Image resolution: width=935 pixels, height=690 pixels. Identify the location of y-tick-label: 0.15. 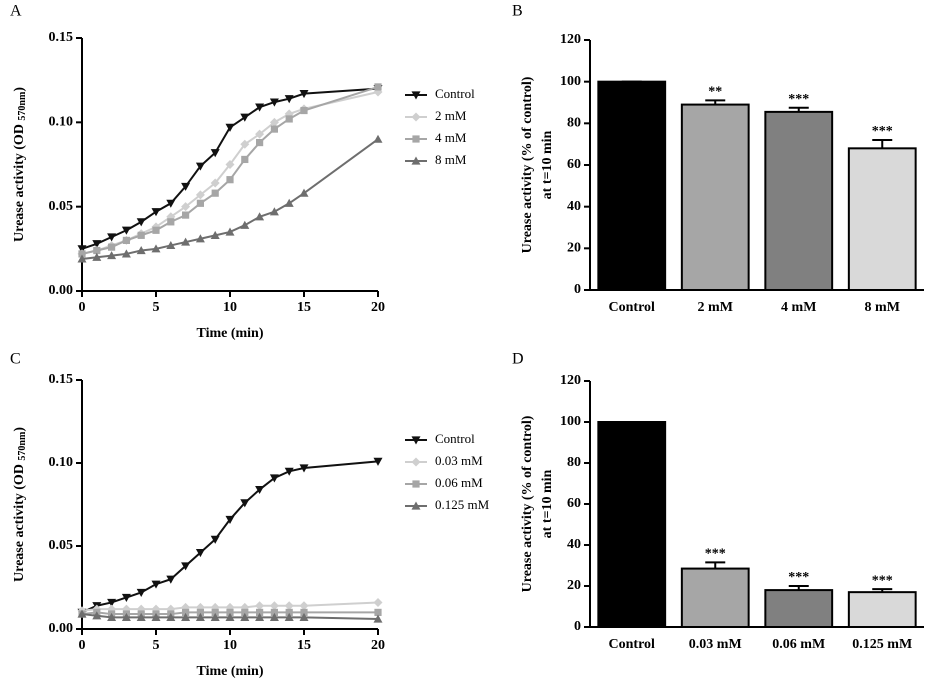
(61, 37).